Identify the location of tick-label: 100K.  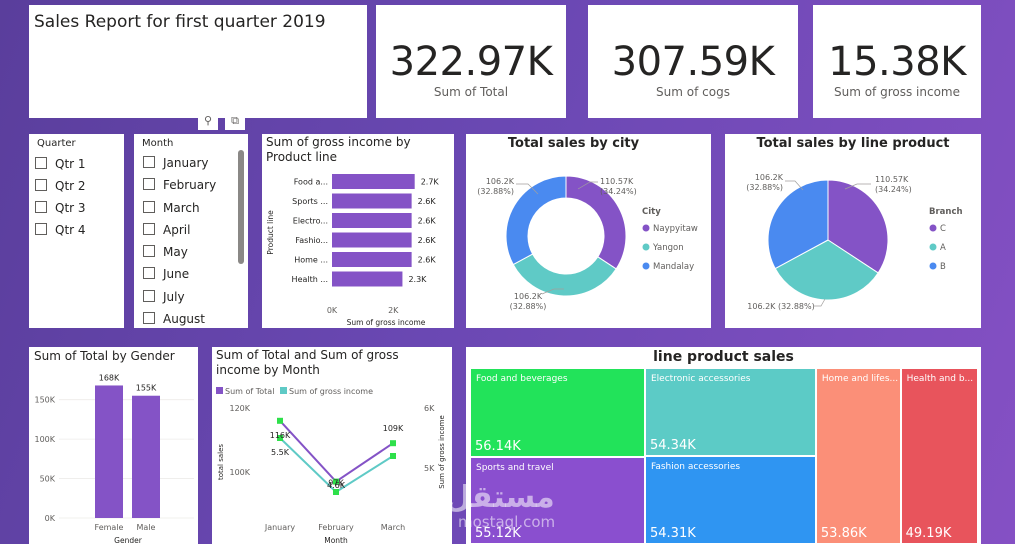
(44, 439).